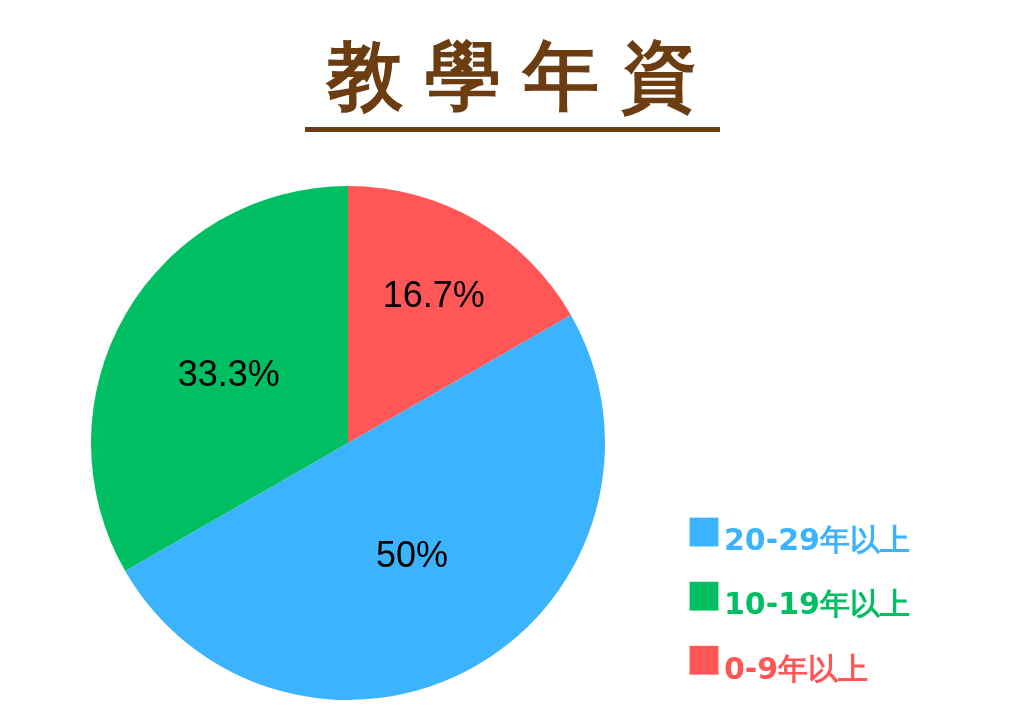  Describe the element at coordinates (521, 76) in the screenshot. I see `chart-title: 教學年資` at that location.